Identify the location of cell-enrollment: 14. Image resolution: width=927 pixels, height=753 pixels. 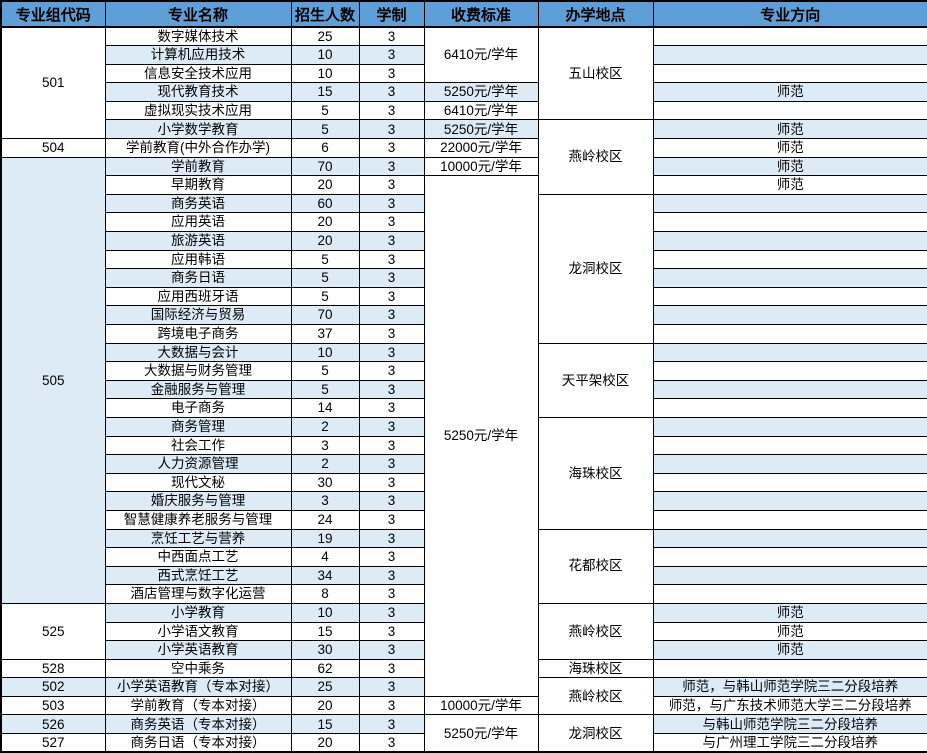
(325, 408).